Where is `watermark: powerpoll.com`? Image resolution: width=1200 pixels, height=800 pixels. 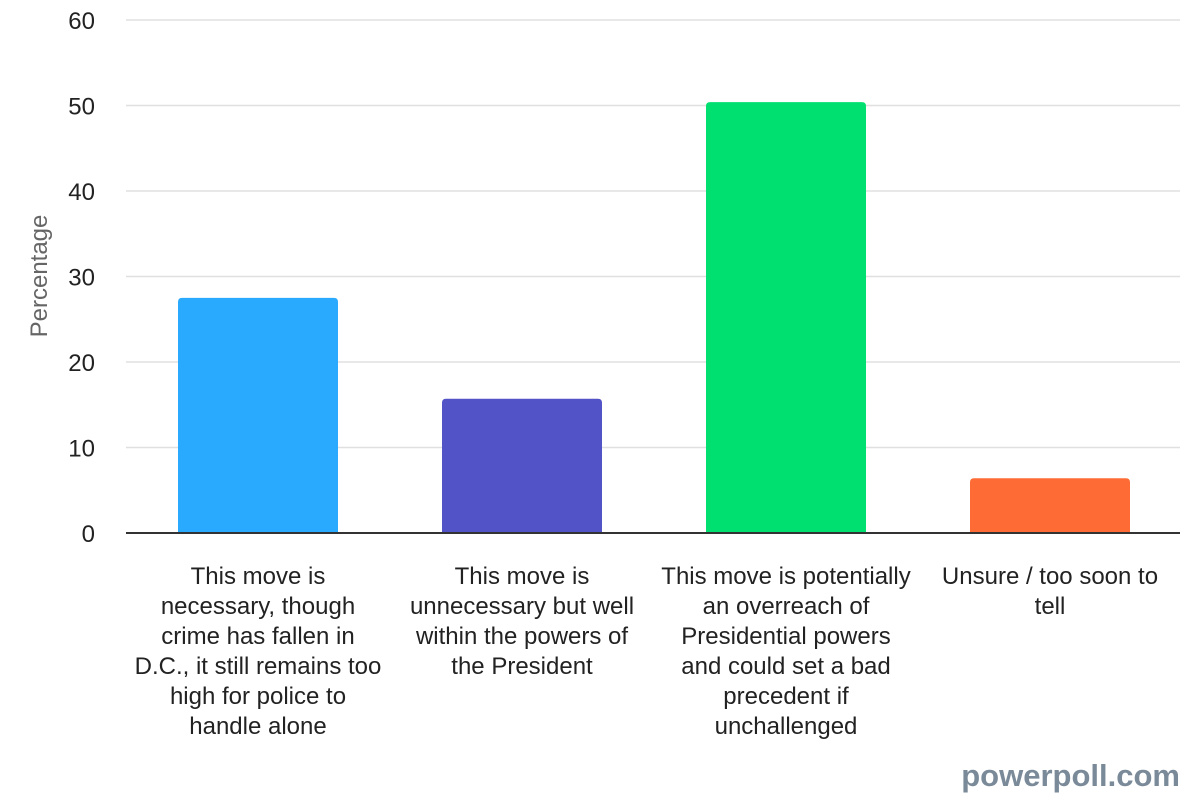
watermark: powerpoll.com is located at coordinates (1070, 775).